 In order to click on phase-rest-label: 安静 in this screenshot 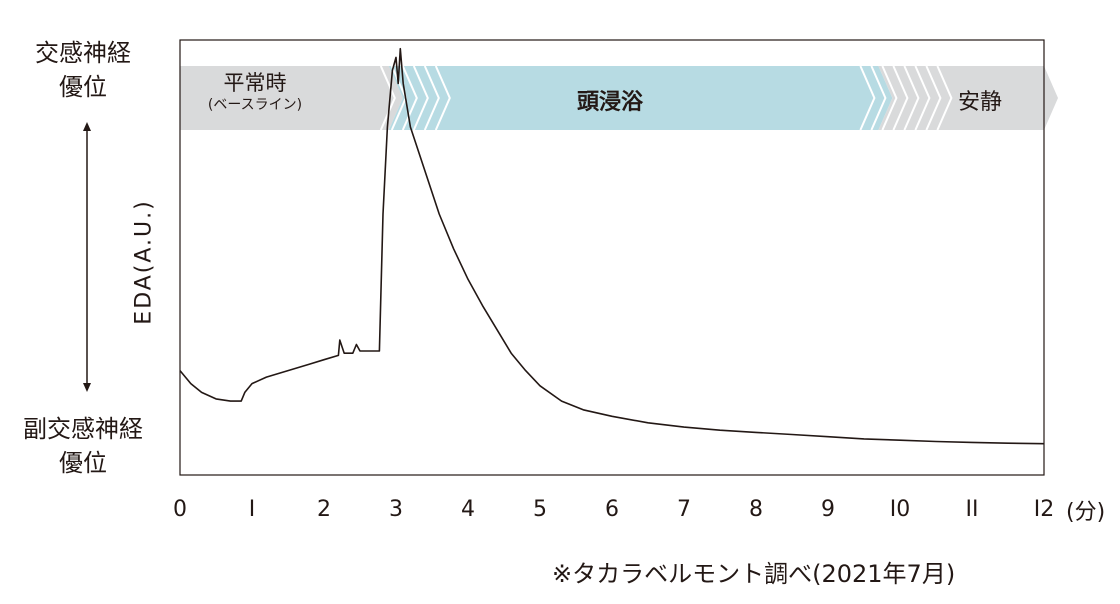, I will do `click(979, 102)`.